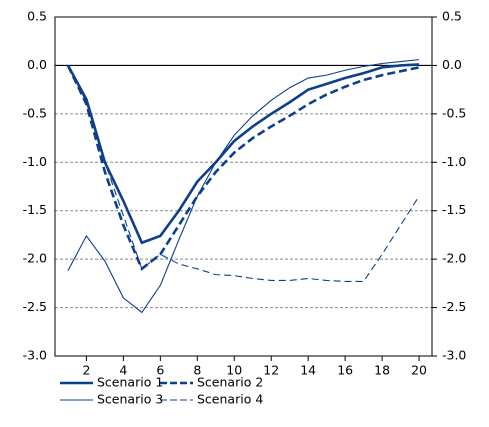 Image resolution: width=489 pixels, height=427 pixels. I want to click on y-tick-label: 0.5, so click(37, 16).